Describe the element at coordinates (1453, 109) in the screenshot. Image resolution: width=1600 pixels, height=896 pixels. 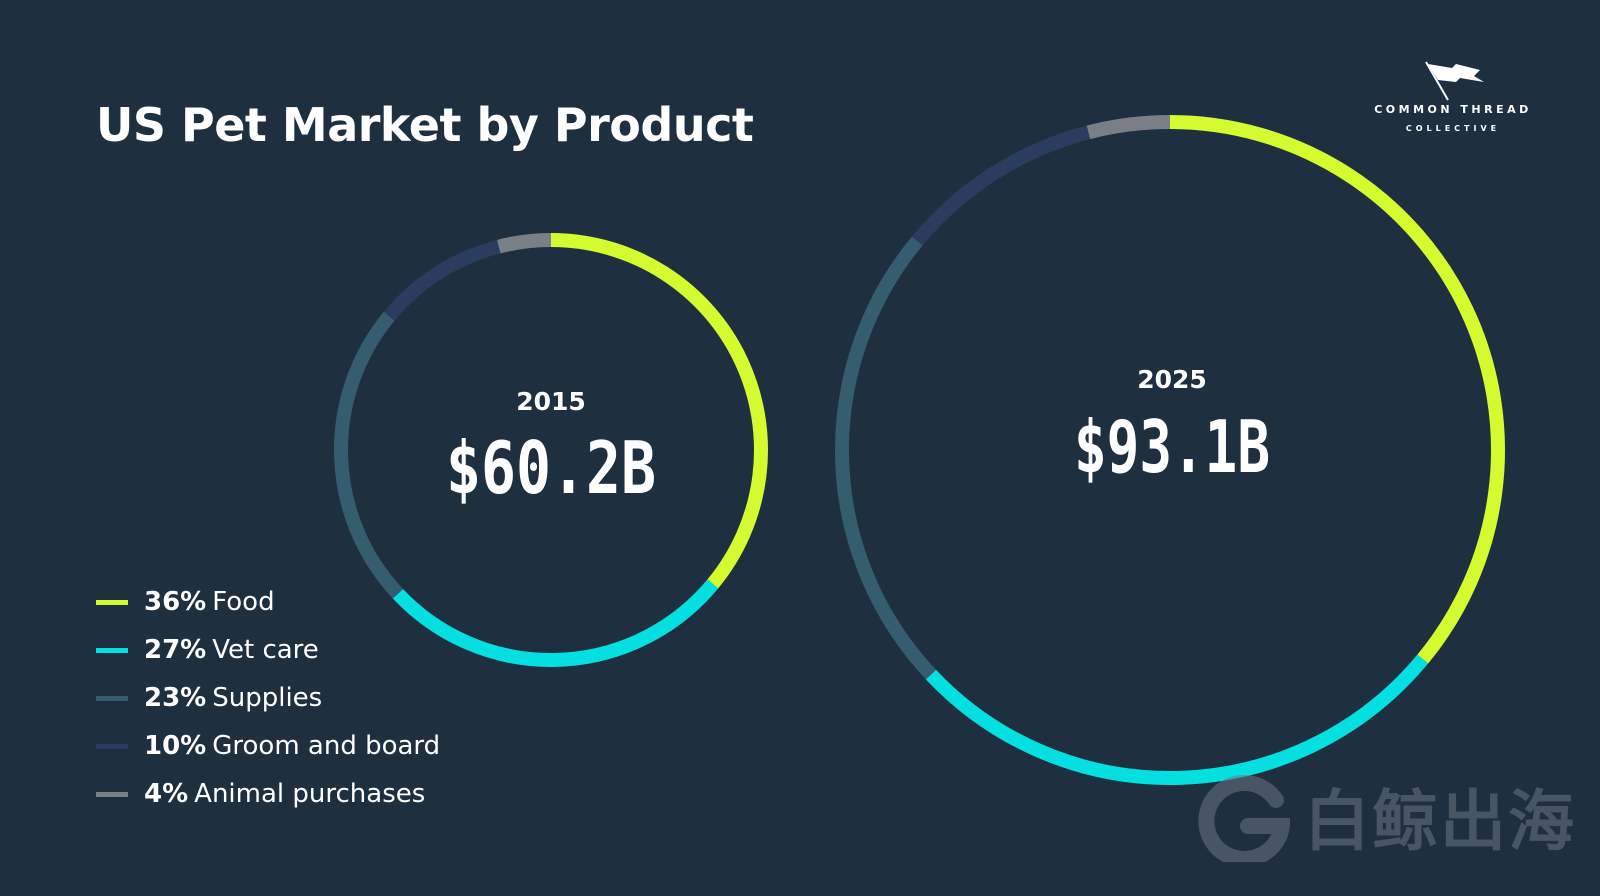
I see `logo-wordmark: COMMON THREAD` at that location.